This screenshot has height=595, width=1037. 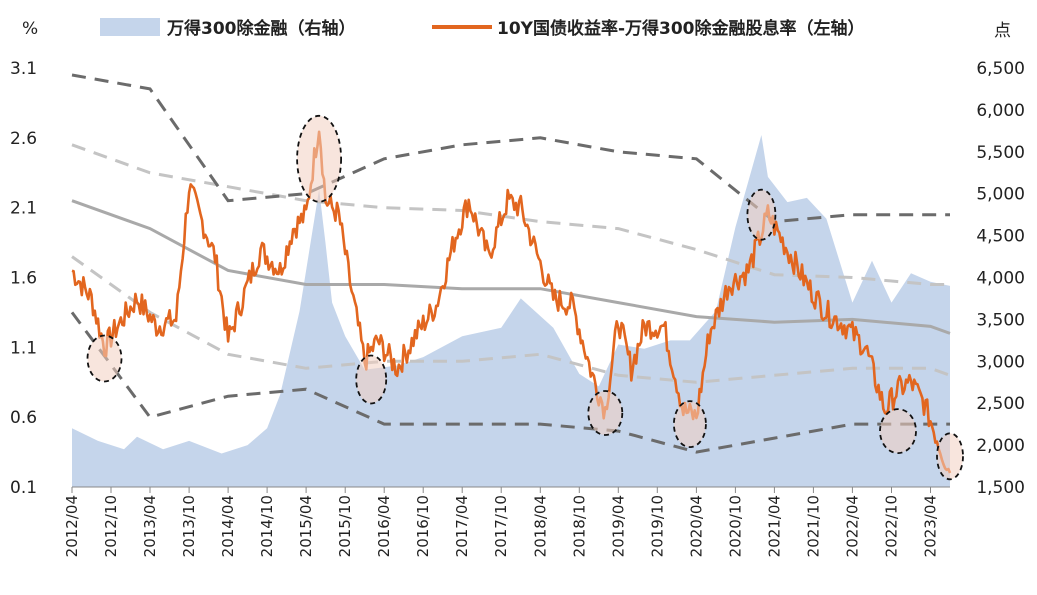 I want to click on right-y-tick-label: 6,000, so click(x=1000, y=111).